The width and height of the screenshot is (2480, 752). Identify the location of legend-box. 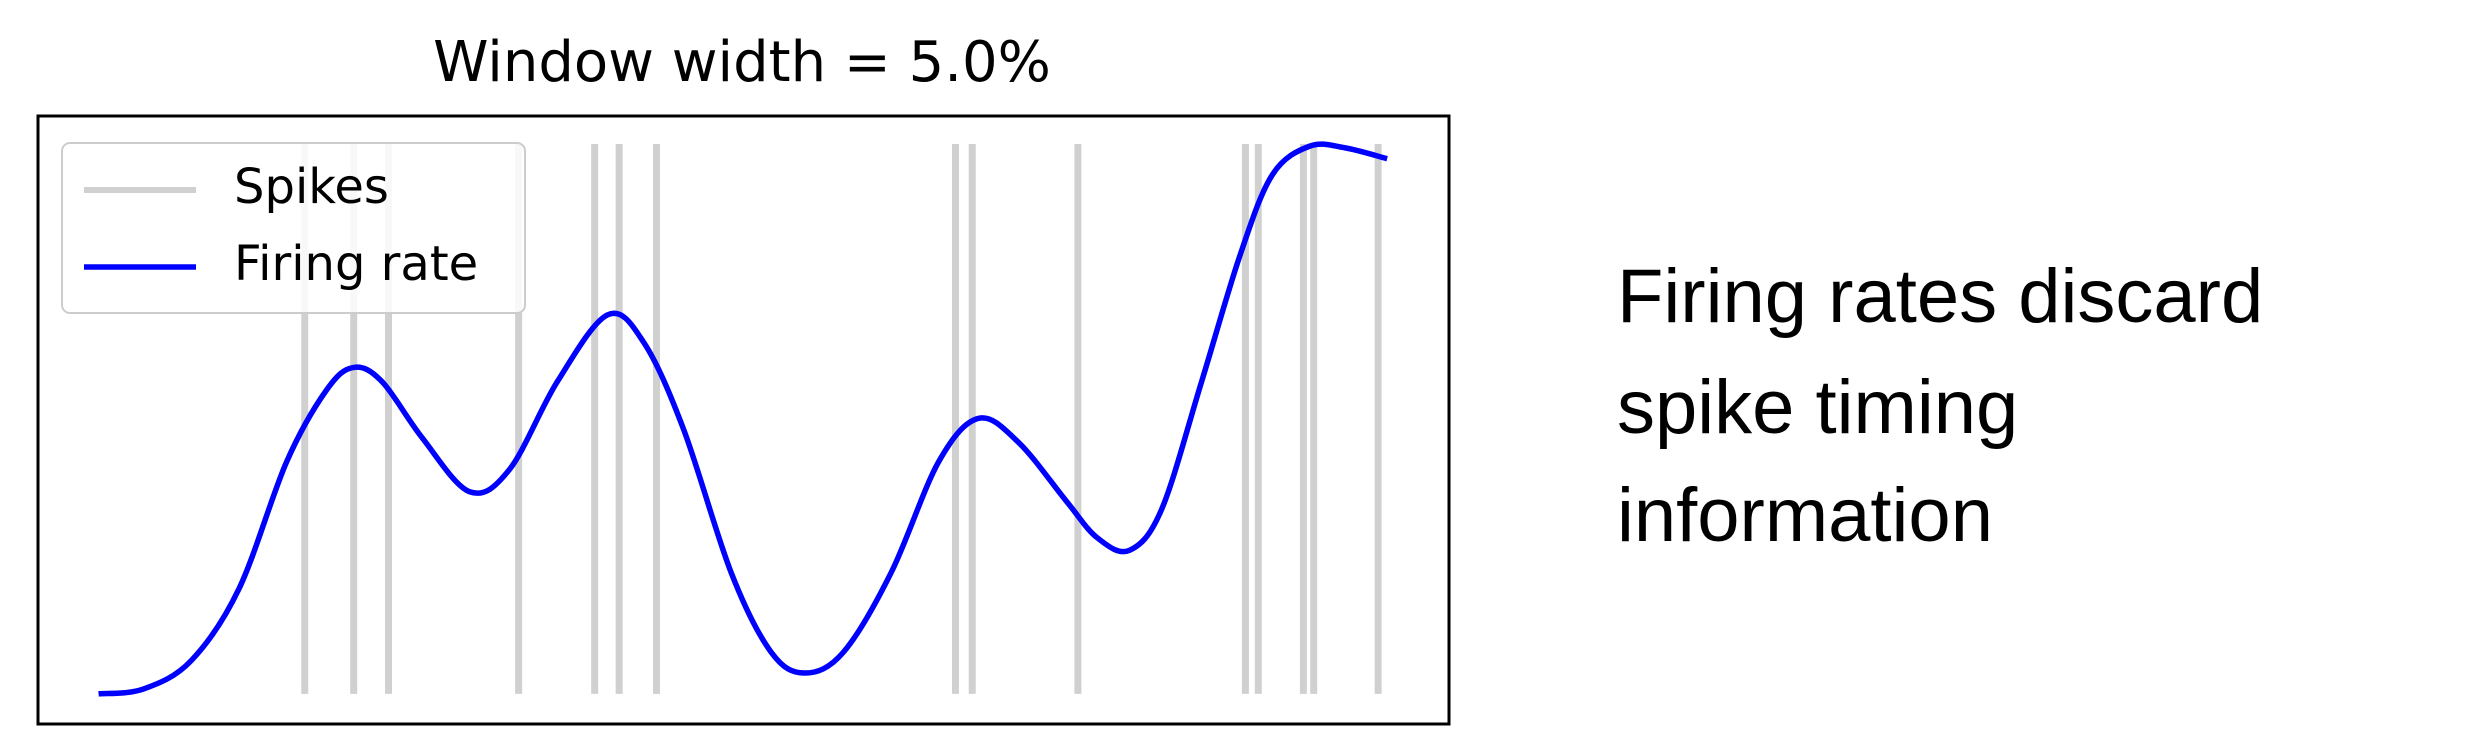
(293, 228).